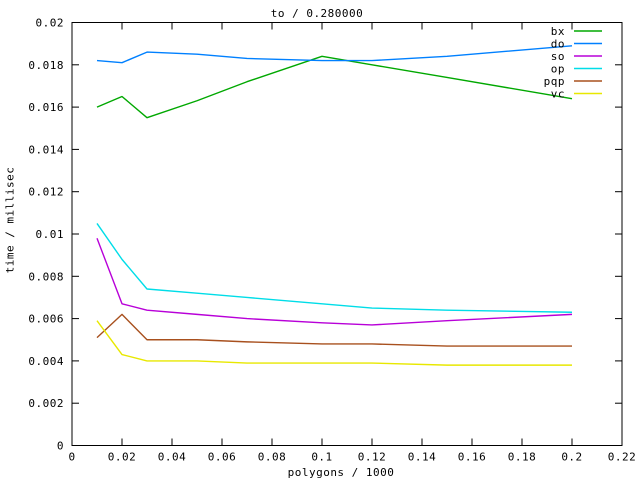 Image resolution: width=640 pixels, height=480 pixels. Describe the element at coordinates (10, 220) in the screenshot. I see `y-axis-label: time / millisec` at that location.